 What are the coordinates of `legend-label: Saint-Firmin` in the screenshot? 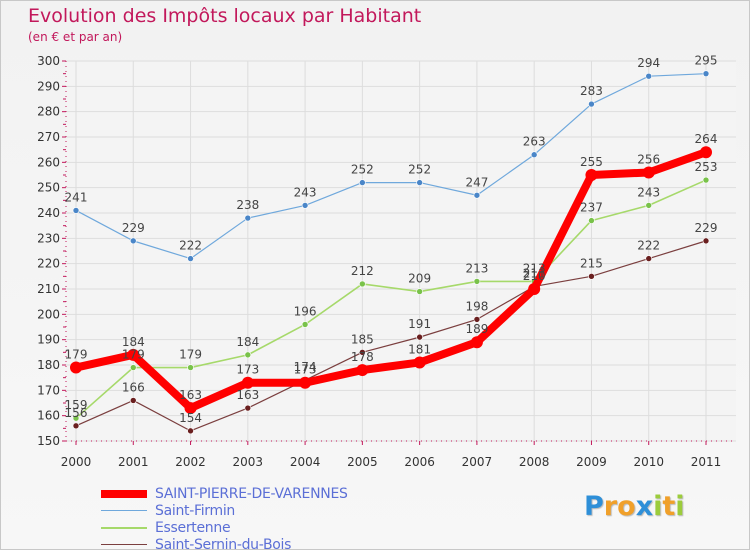 It's located at (195, 510).